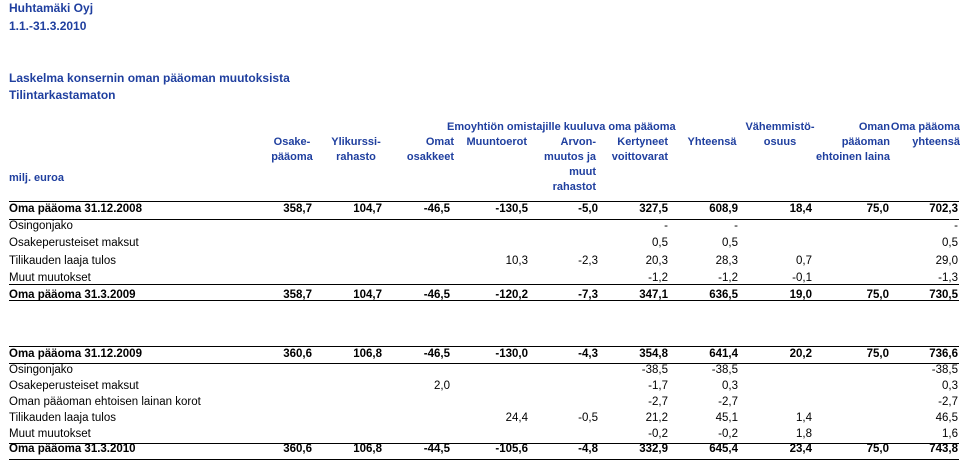 Image resolution: width=960 pixels, height=463 pixels. What do you see at coordinates (588, 260) in the screenshot?
I see `cell-arvonmuutos: -2,3` at bounding box center [588, 260].